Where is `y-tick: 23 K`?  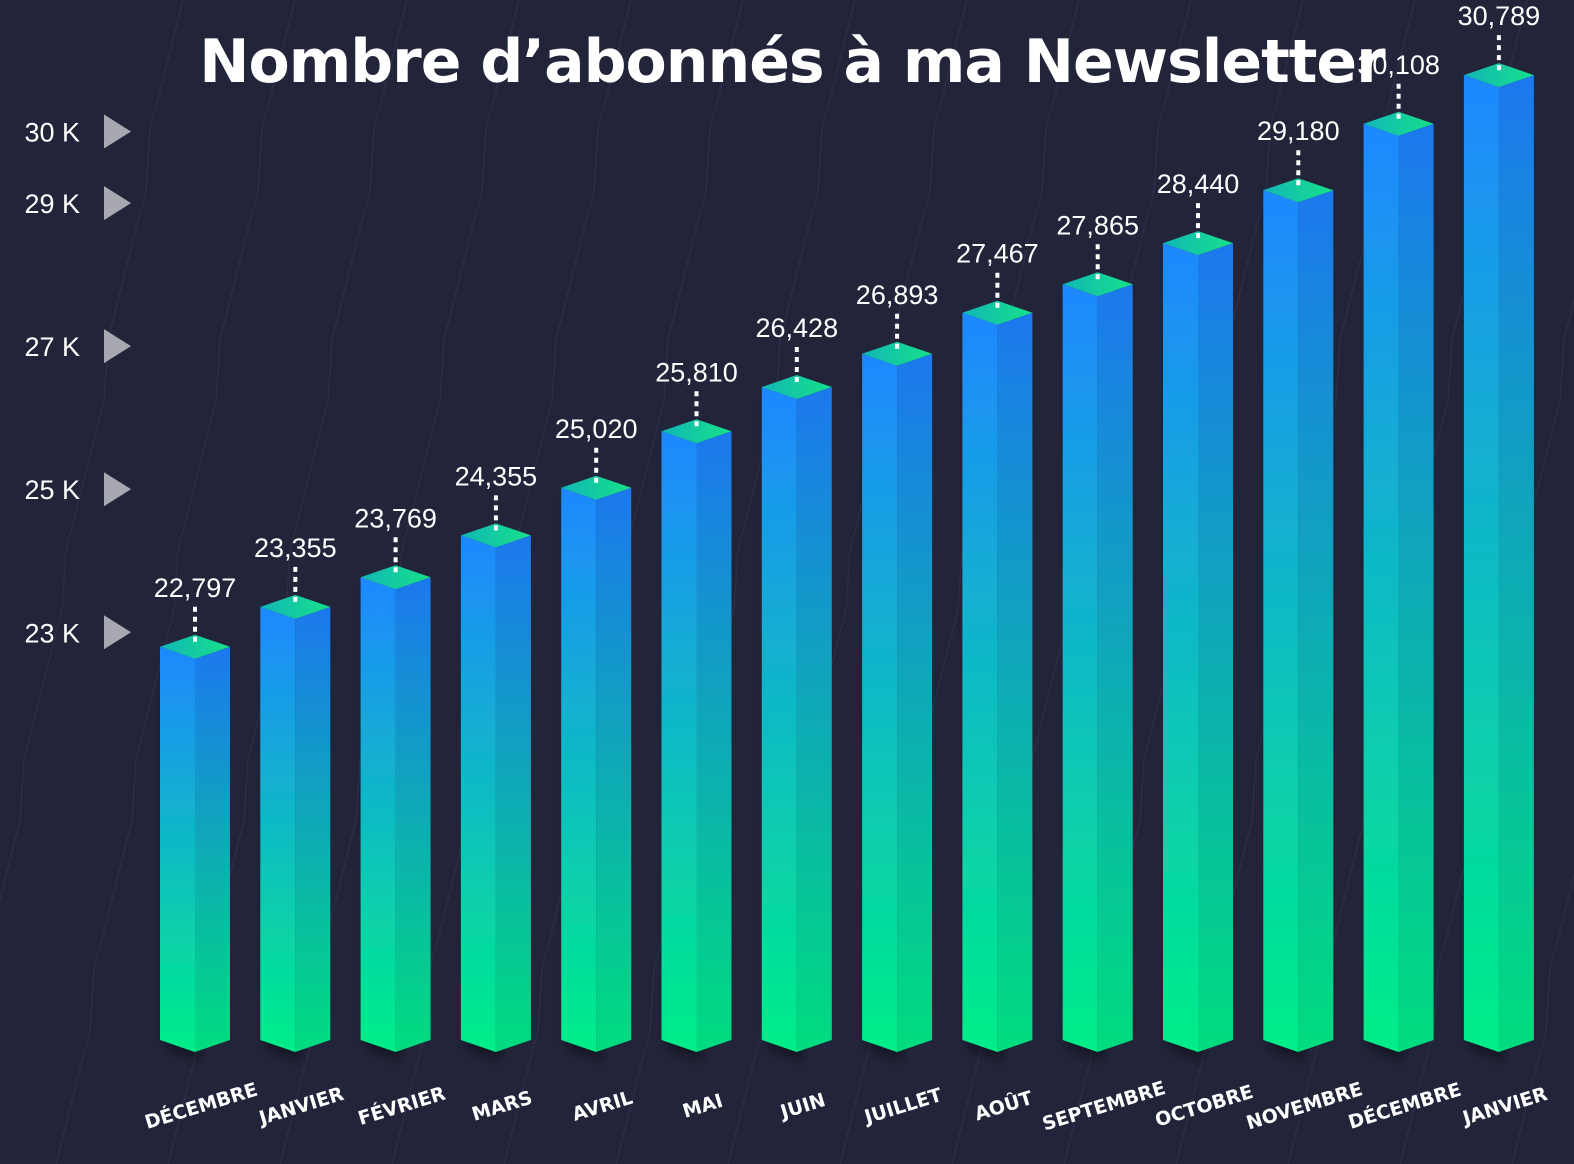
y-tick: 23 K is located at coordinates (77, 632).